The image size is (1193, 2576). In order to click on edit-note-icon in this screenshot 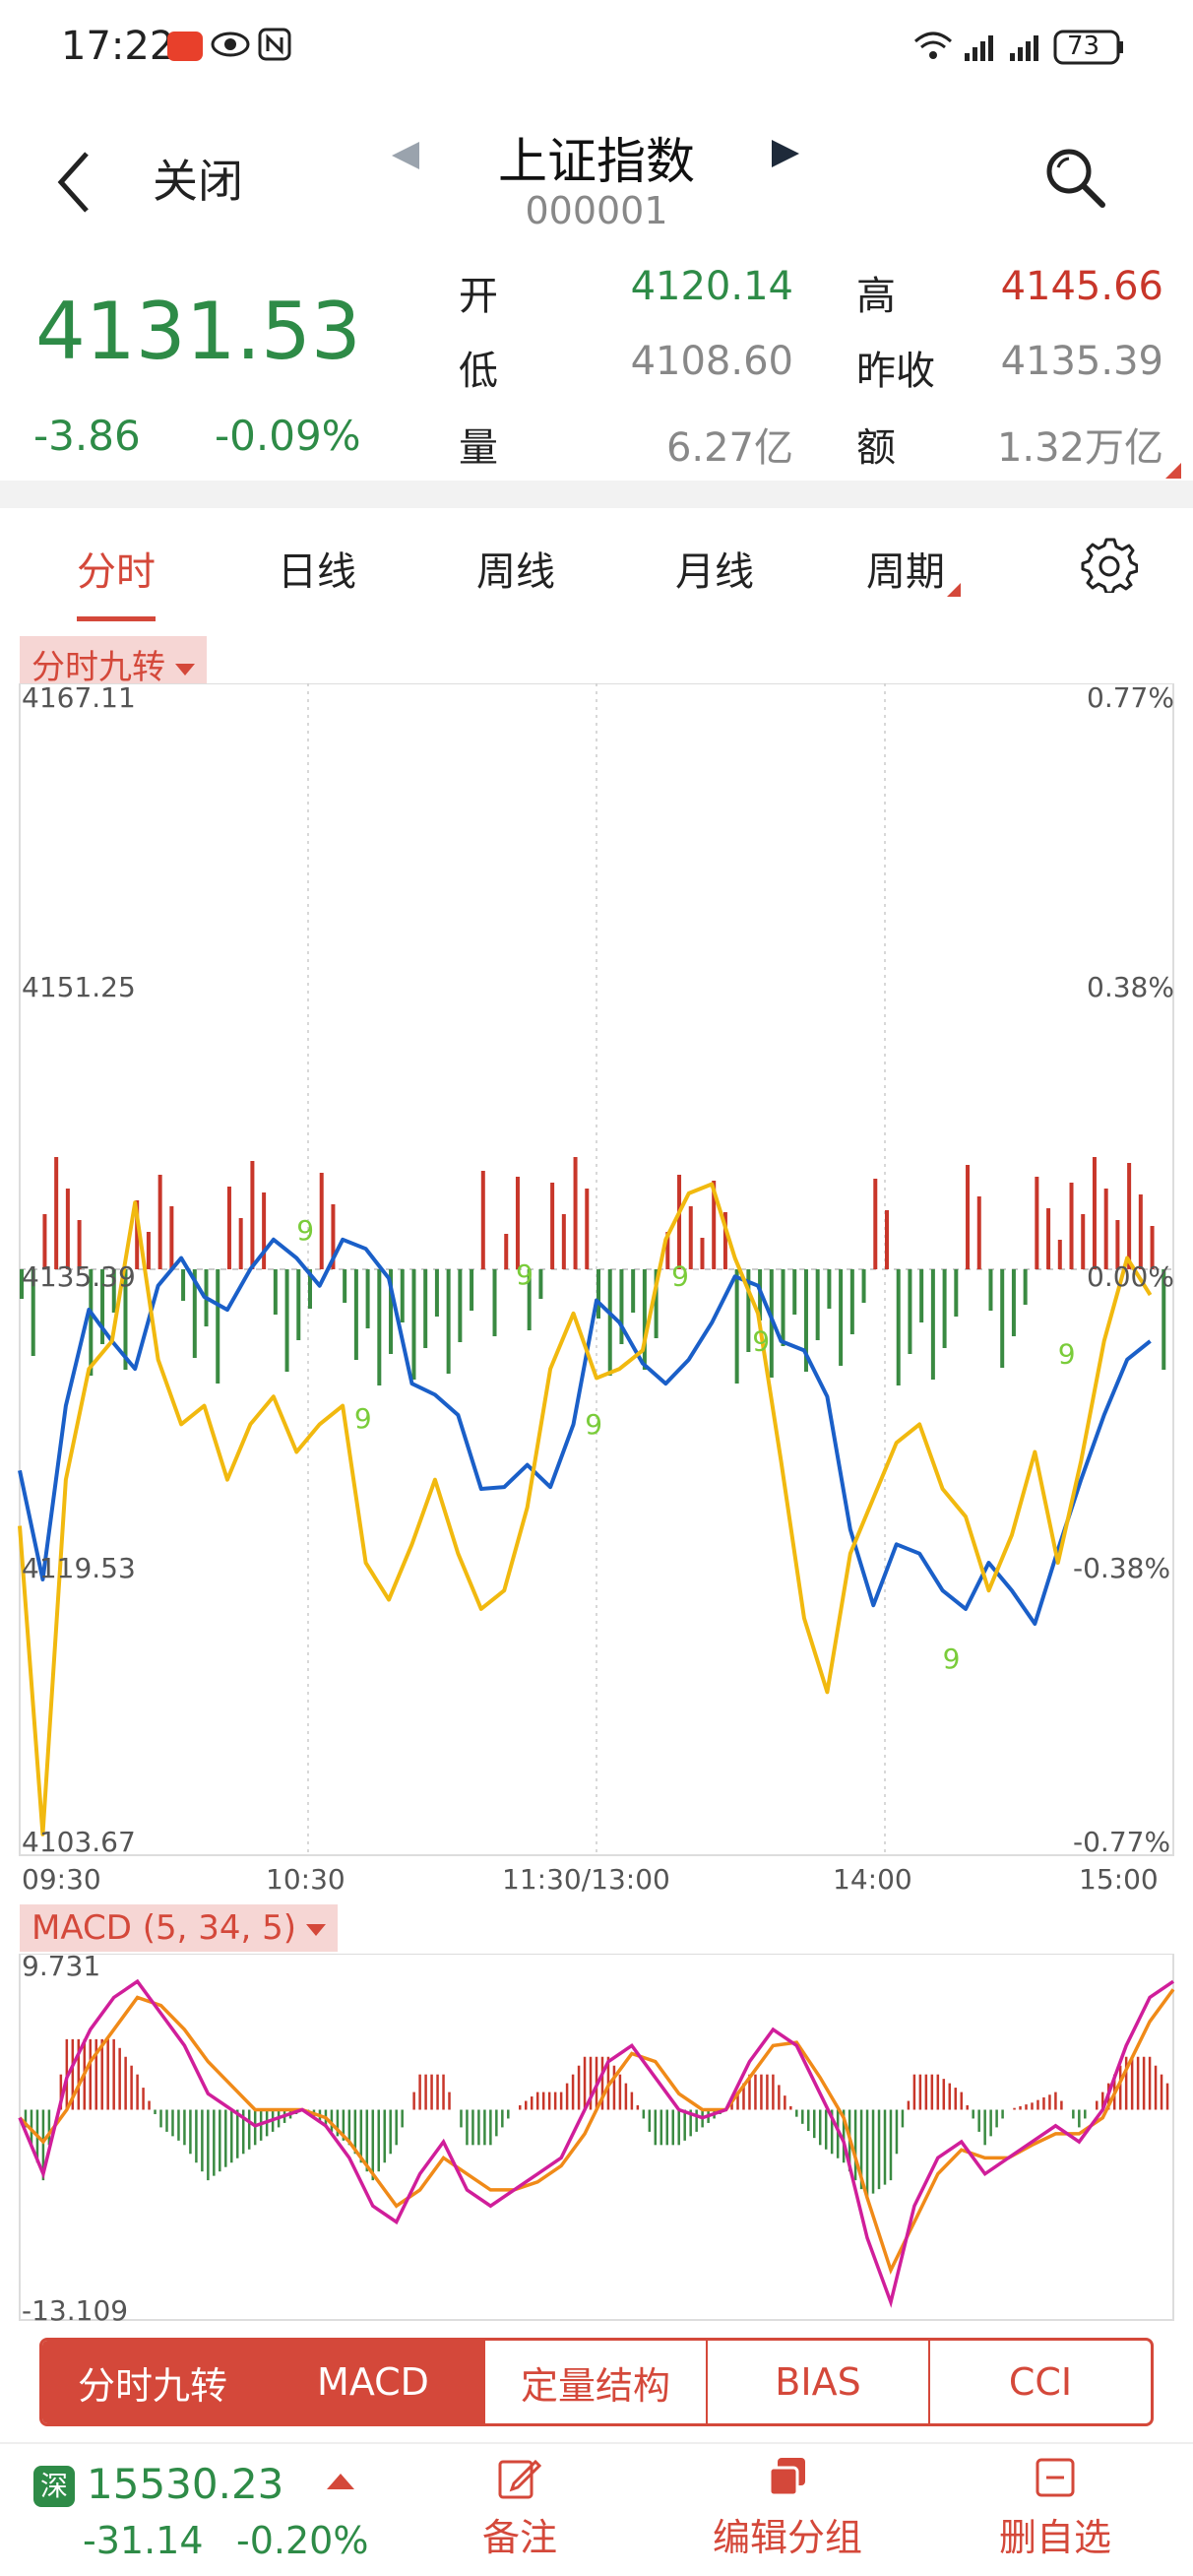, I will do `click(520, 2479)`.